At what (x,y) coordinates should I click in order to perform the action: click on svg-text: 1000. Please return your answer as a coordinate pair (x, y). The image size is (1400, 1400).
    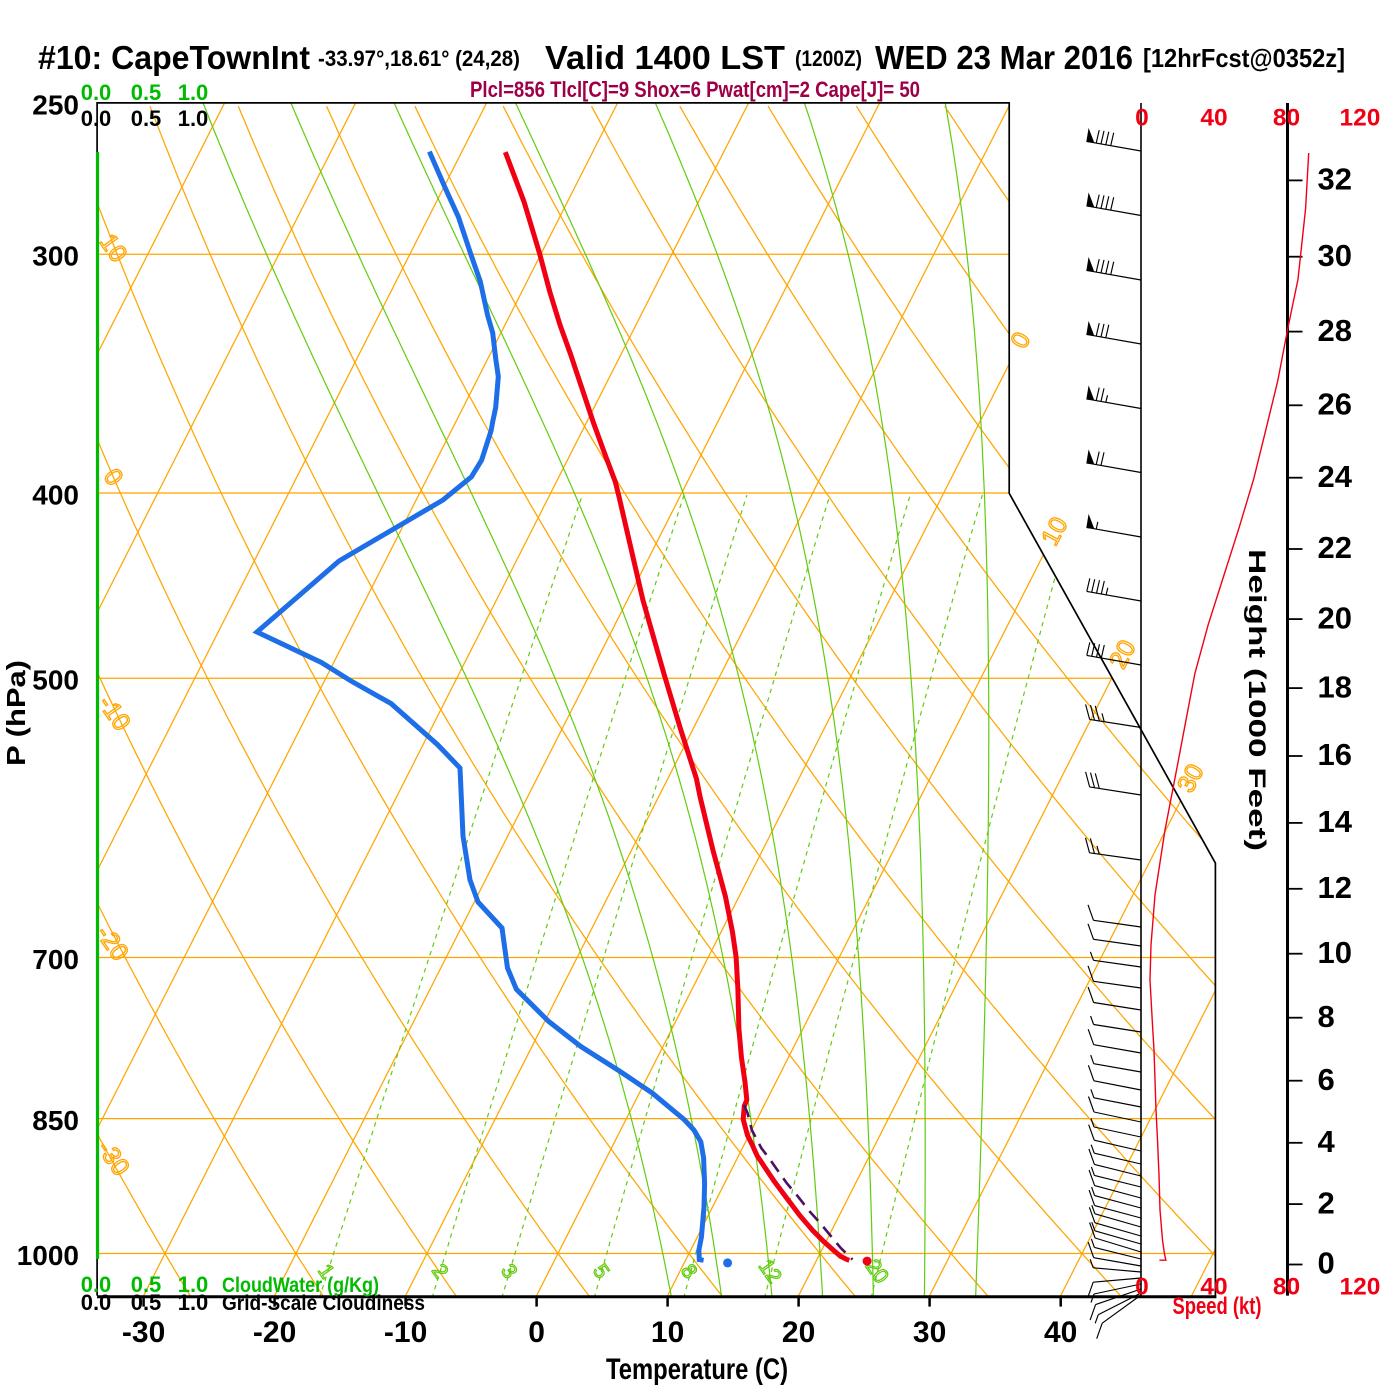
    Looking at the image, I should click on (48, 1255).